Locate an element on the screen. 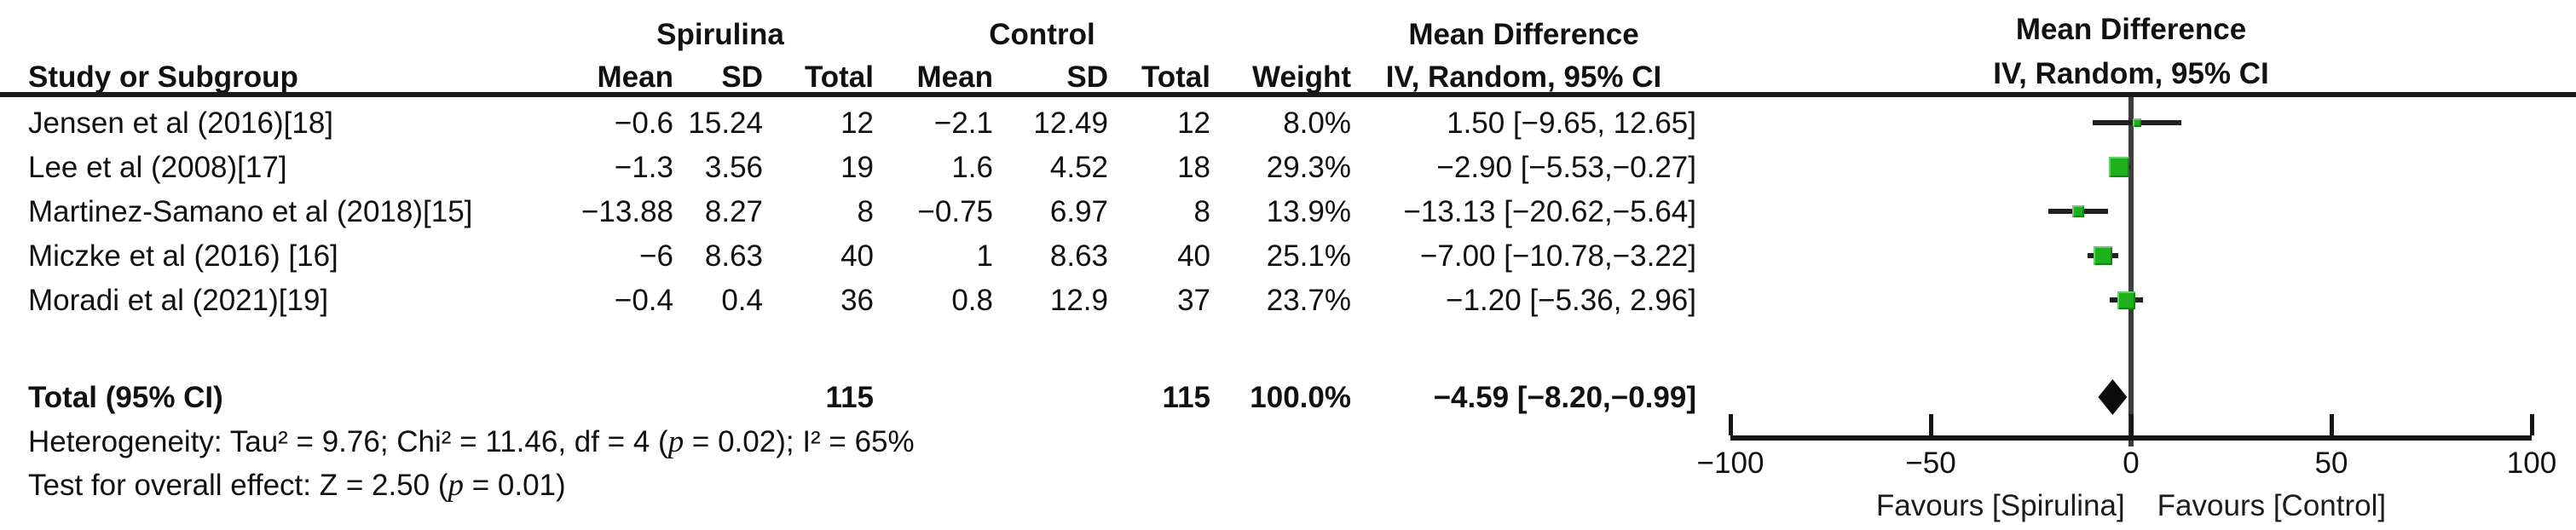 The height and width of the screenshot is (530, 2576). spirulina-total: 36 is located at coordinates (857, 300).